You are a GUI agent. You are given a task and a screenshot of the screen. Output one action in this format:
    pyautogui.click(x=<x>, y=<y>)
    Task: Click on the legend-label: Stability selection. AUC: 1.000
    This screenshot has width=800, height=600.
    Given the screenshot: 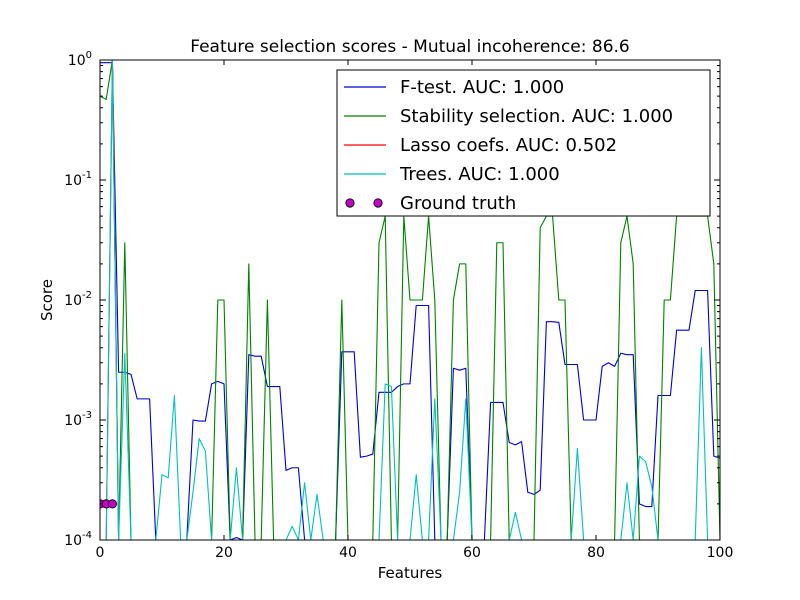 What is the action you would take?
    pyautogui.click(x=536, y=116)
    